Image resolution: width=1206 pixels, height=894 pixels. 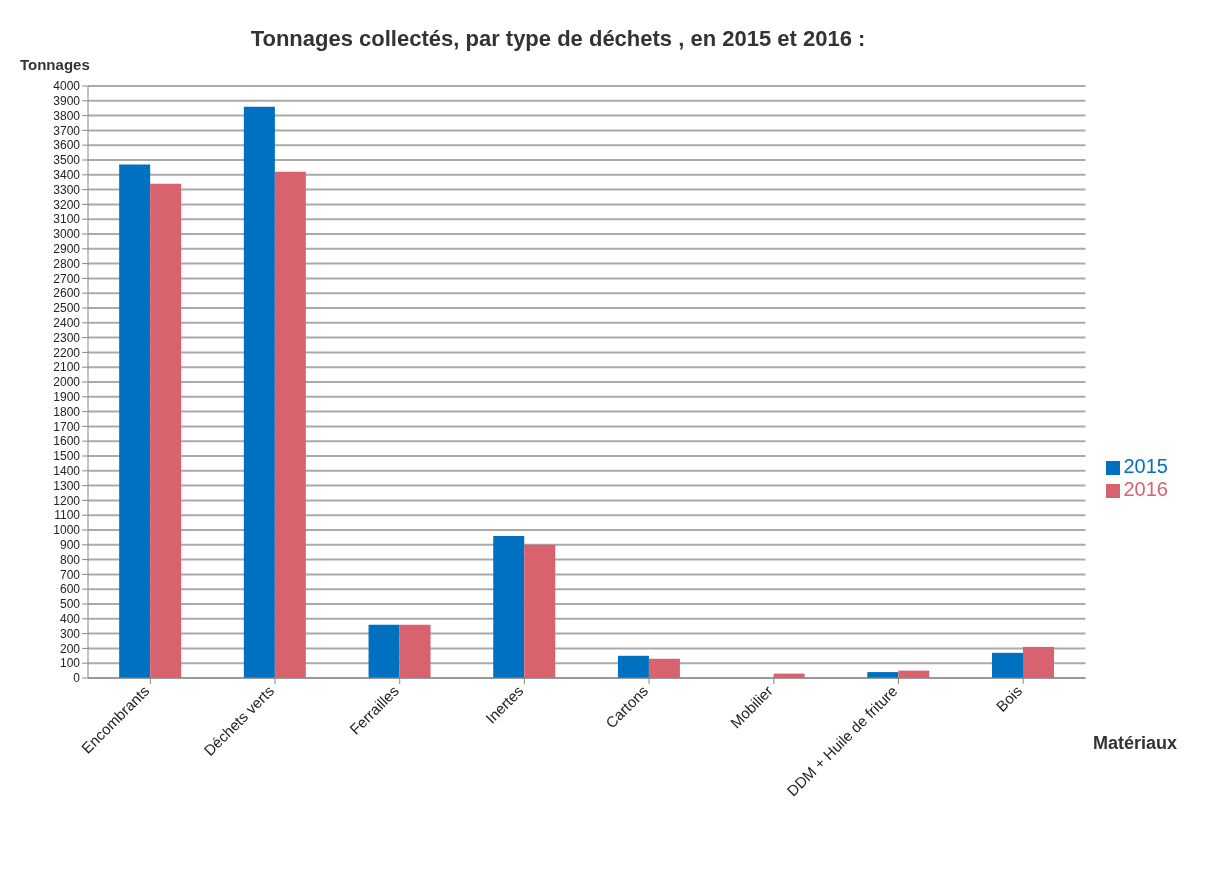 What do you see at coordinates (67, 204) in the screenshot?
I see `y-tick-label: 3200` at bounding box center [67, 204].